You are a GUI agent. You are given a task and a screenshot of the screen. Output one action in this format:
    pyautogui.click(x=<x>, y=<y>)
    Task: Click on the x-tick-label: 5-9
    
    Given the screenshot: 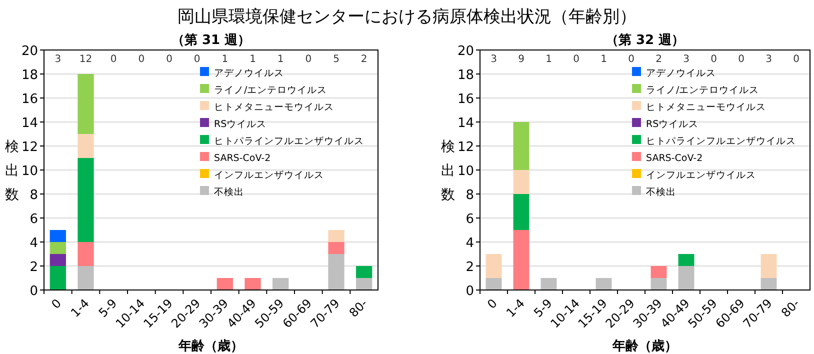 What is the action you would take?
    pyautogui.click(x=108, y=308)
    